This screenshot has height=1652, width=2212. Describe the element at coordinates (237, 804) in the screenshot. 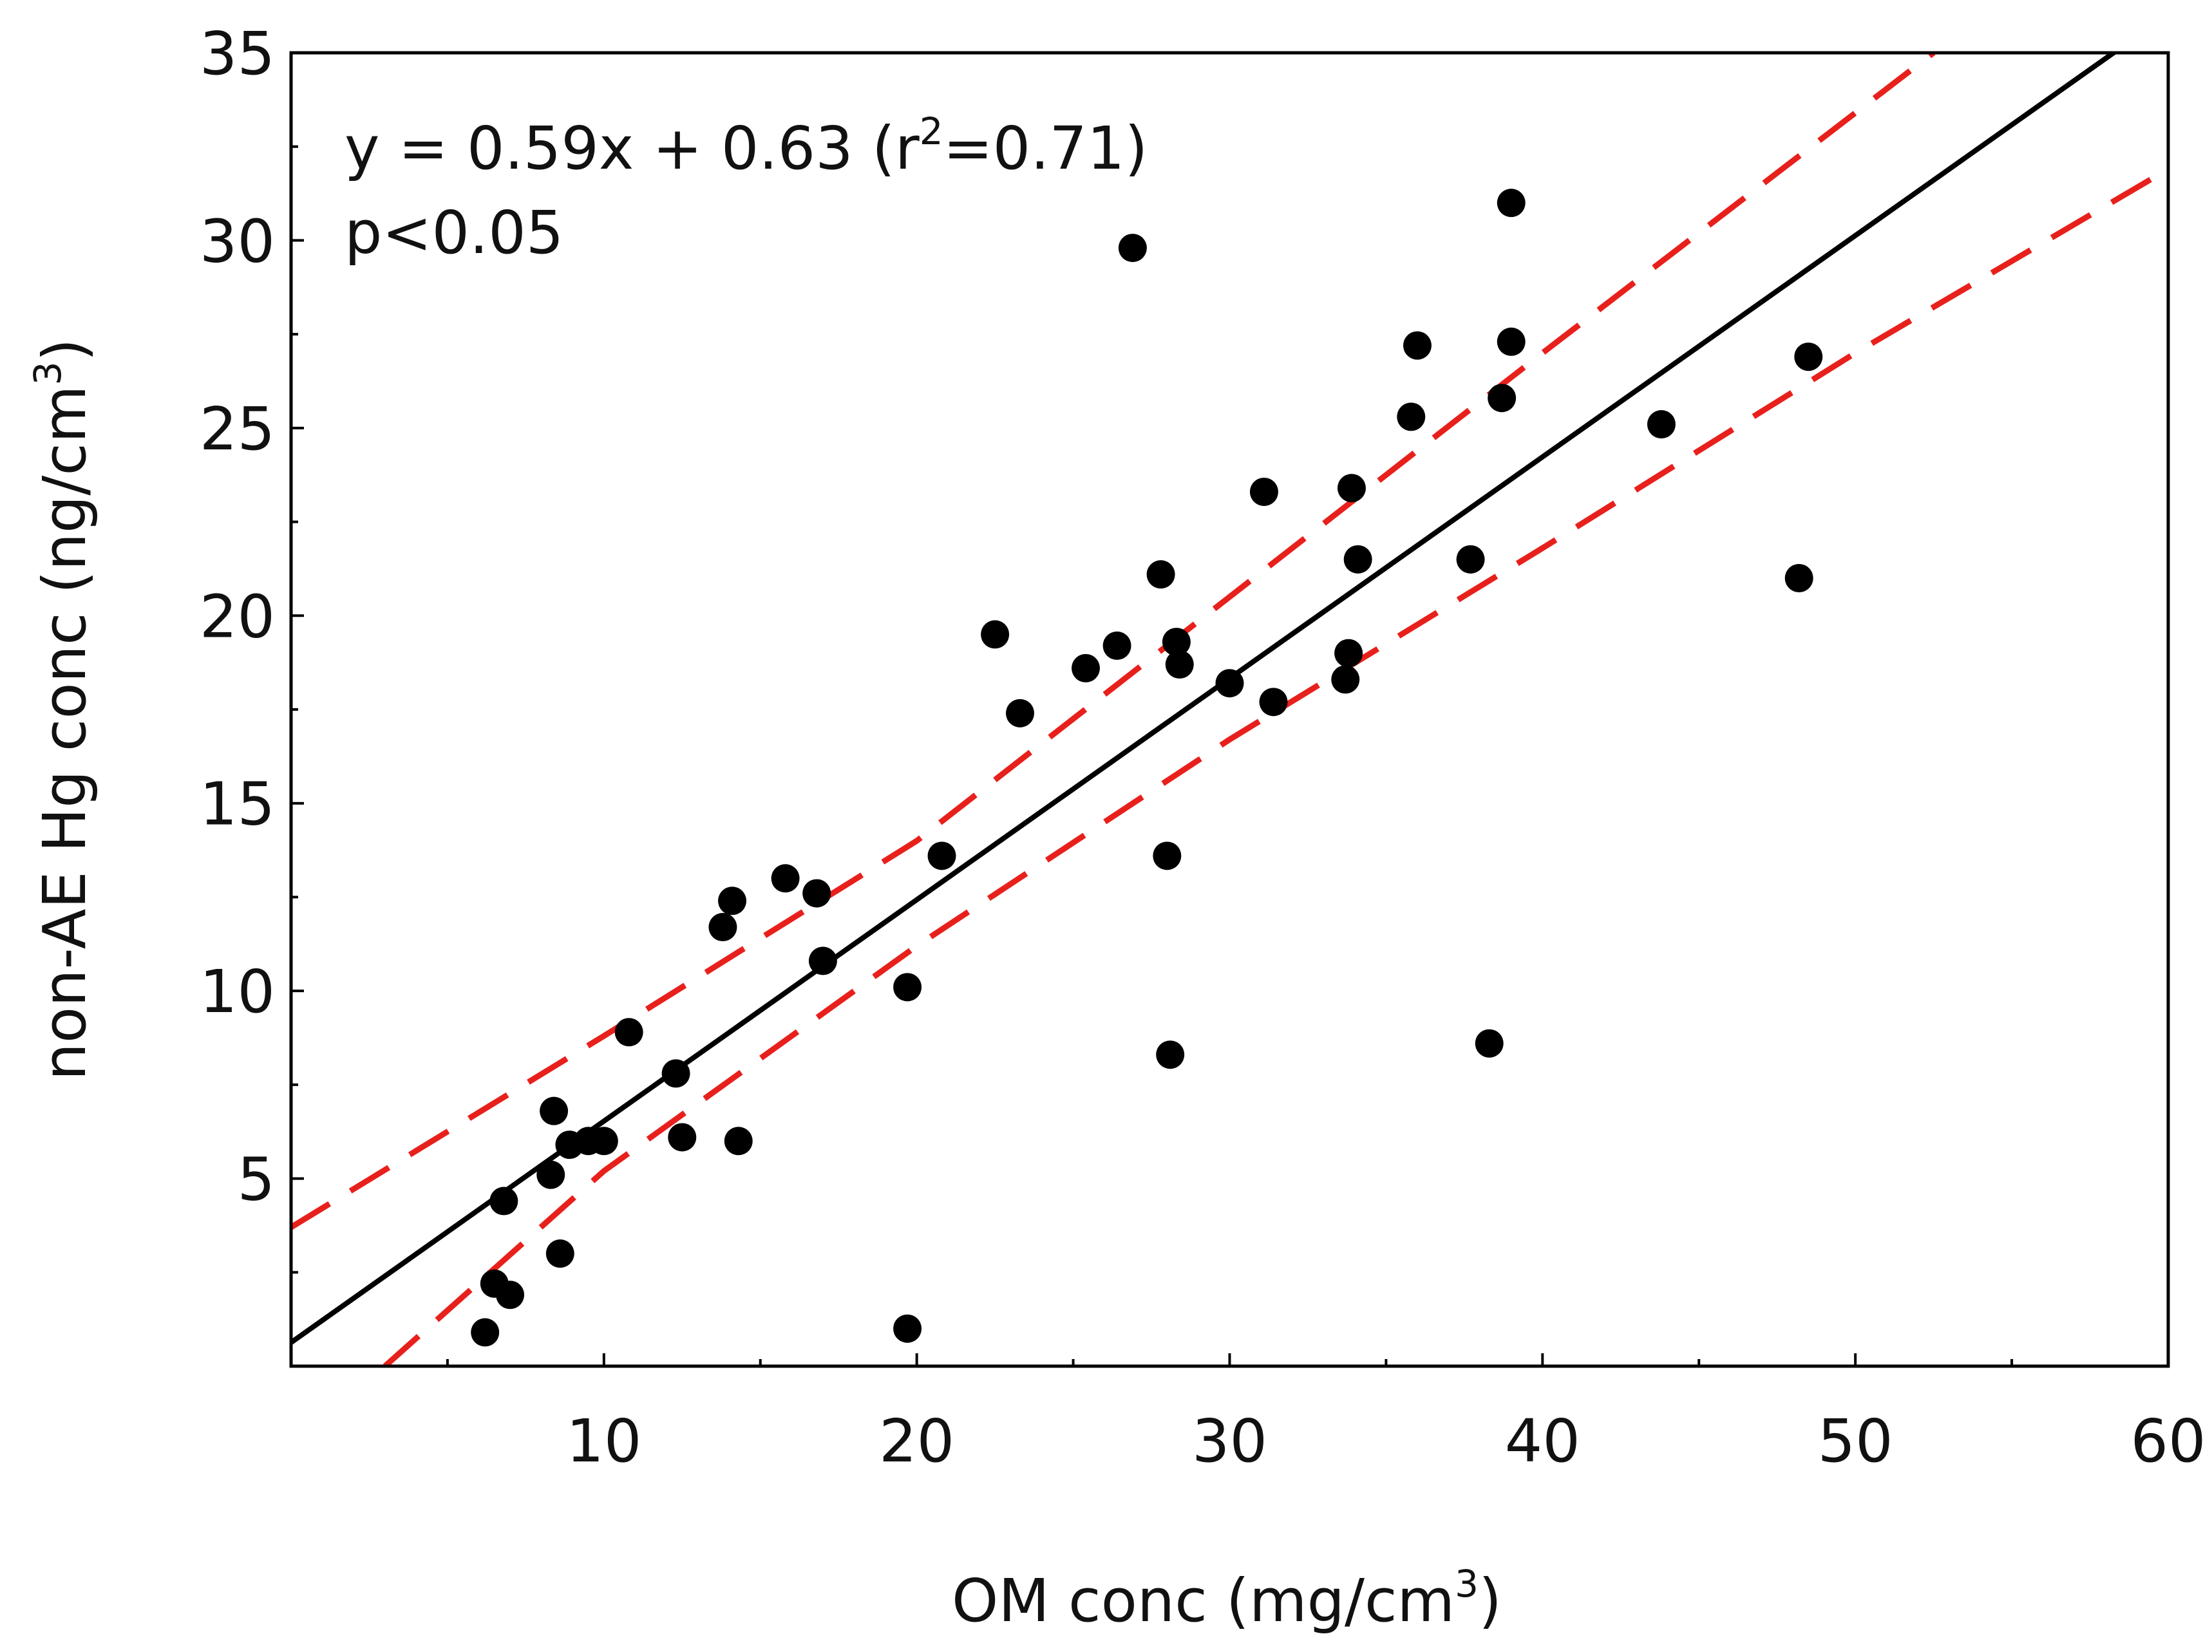

I see `y-tick-label: 15` at that location.